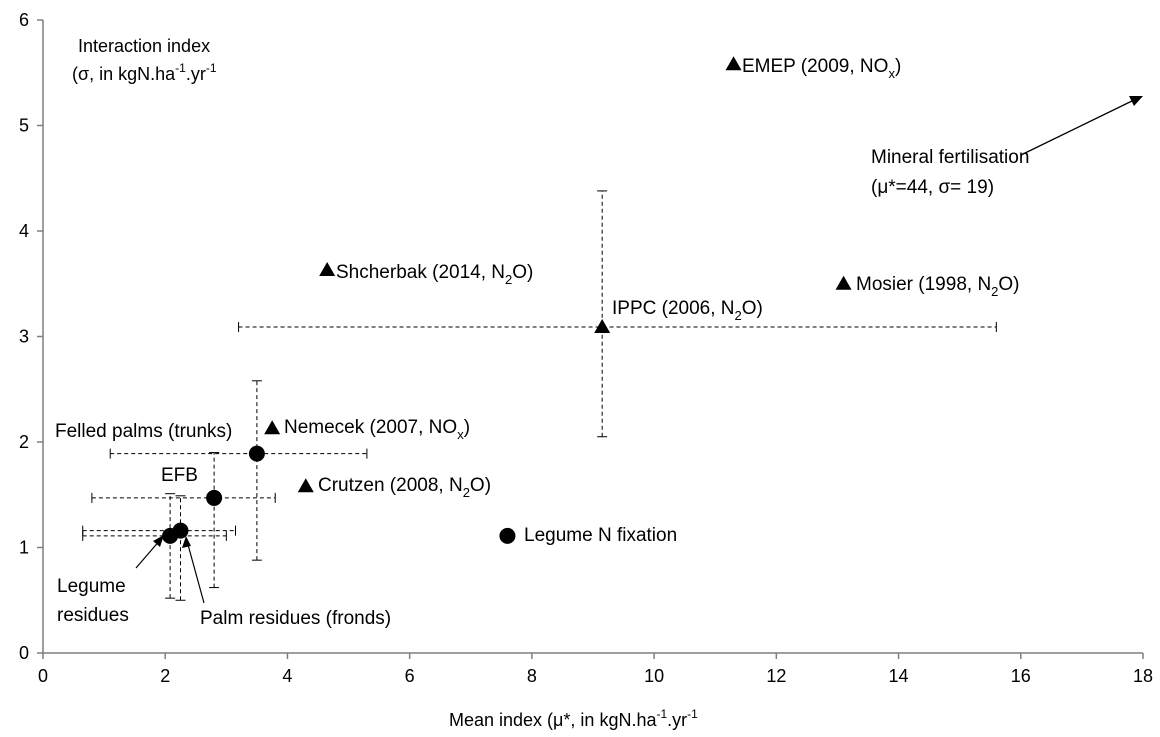 The image size is (1160, 737). Describe the element at coordinates (24, 20) in the screenshot. I see `y-tick-label: 6` at that location.